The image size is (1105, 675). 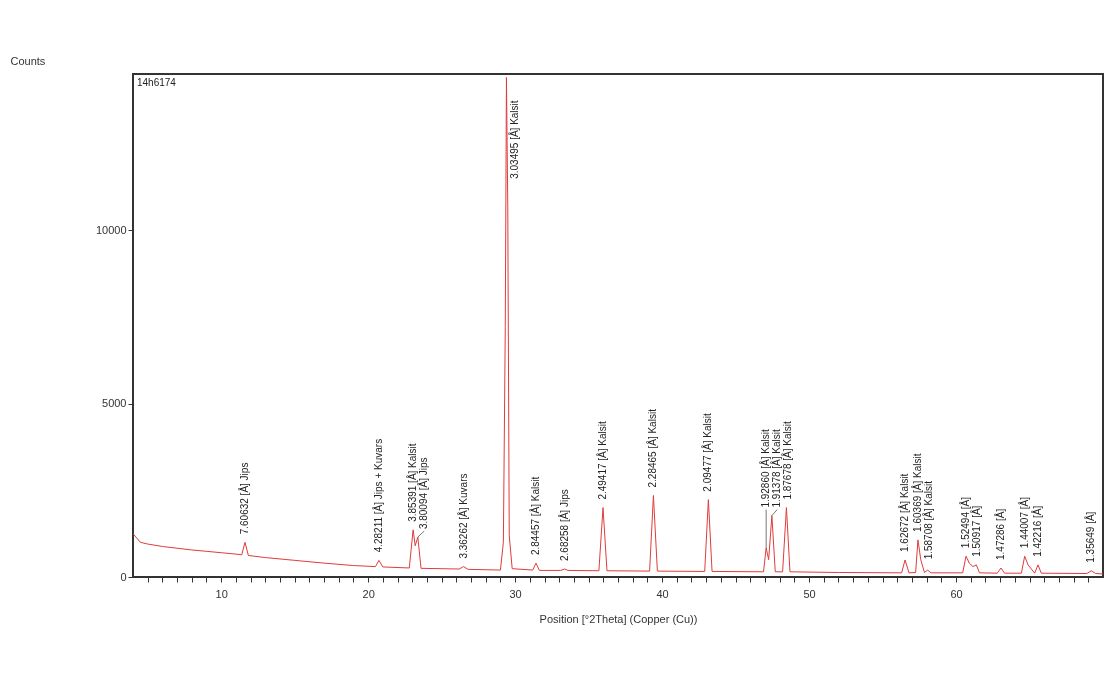 I want to click on annotation: 4.28211 [Å] Jips + Kuvars, so click(x=377, y=495).